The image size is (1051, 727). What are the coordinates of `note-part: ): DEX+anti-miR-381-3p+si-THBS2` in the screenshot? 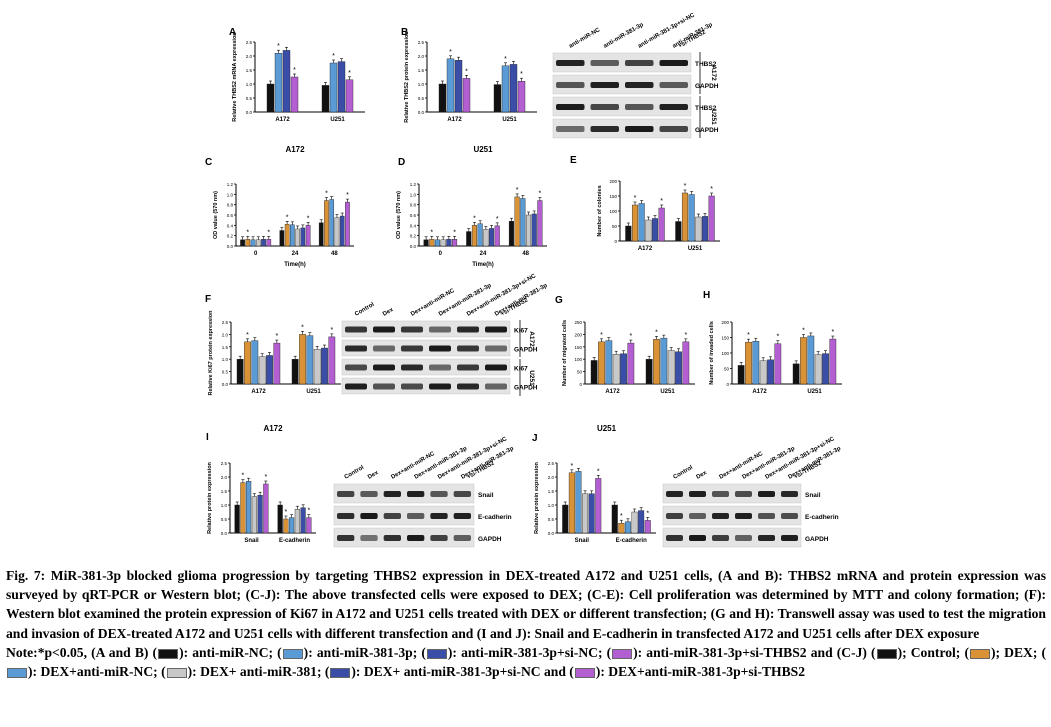 It's located at (700, 672).